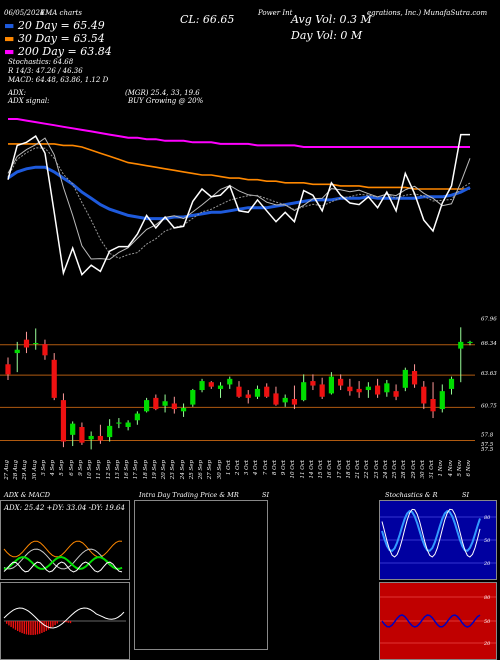  I want to click on date-tick-label: 4 Sep, so click(53, 468).